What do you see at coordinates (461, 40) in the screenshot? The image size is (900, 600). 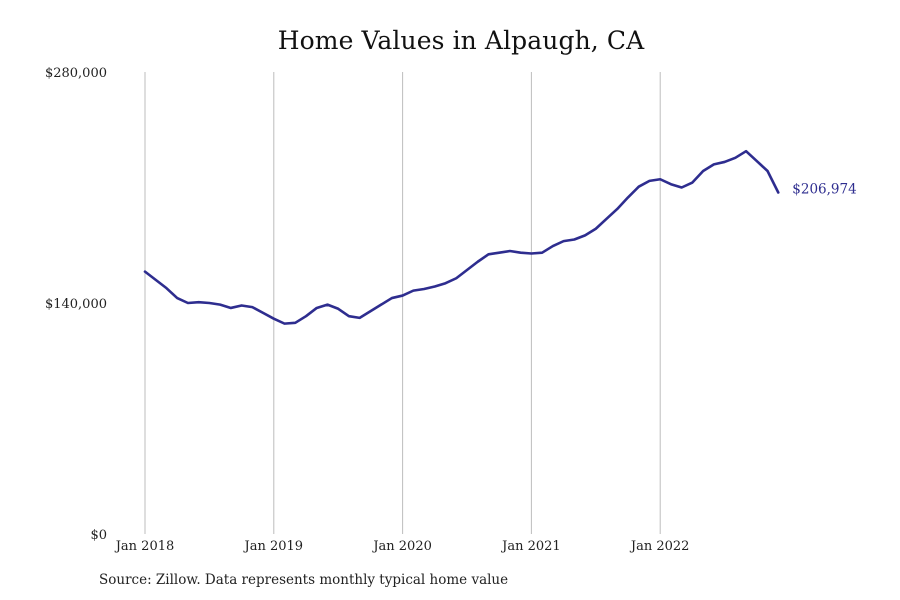 I see `chart-title: Home Values in Alpaugh, CA` at bounding box center [461, 40].